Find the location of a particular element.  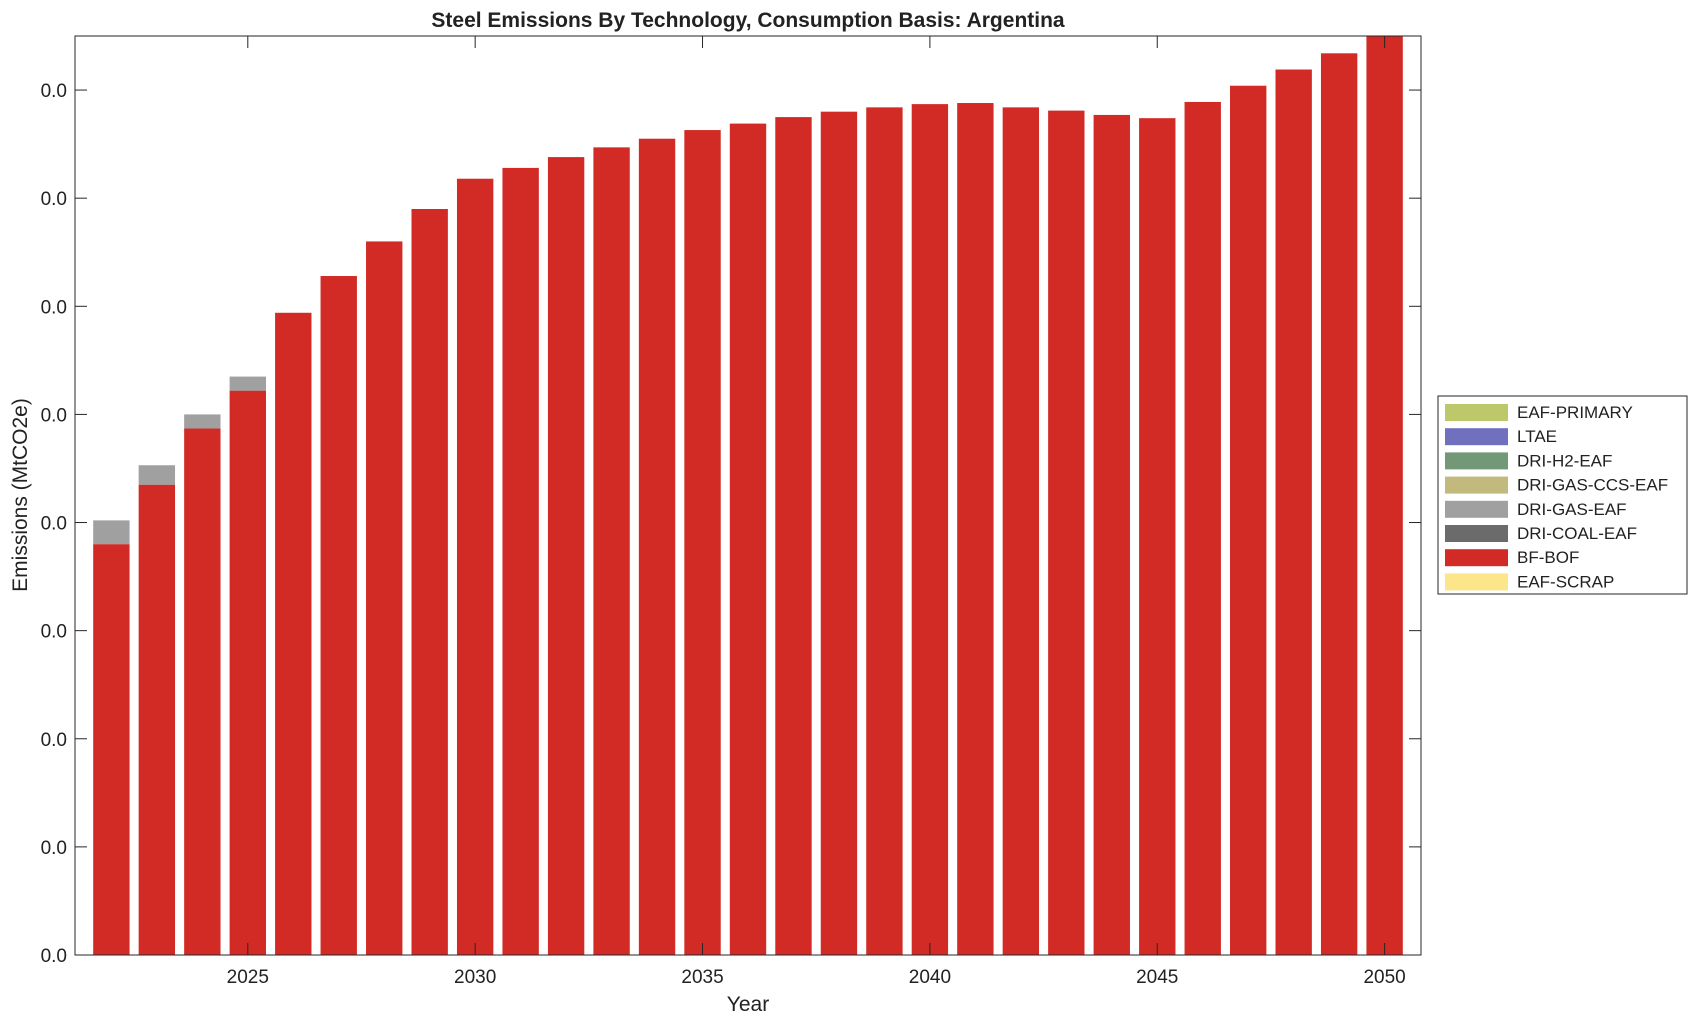

bar-bf-bof-2040 is located at coordinates (930, 530).